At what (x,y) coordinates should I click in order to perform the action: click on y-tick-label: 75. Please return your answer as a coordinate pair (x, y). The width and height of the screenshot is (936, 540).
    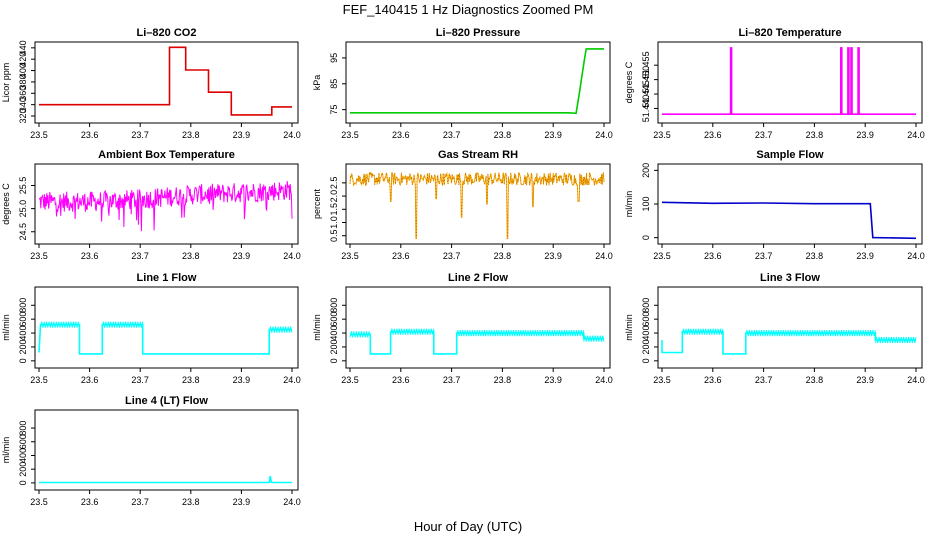
    Looking at the image, I should click on (334, 110).